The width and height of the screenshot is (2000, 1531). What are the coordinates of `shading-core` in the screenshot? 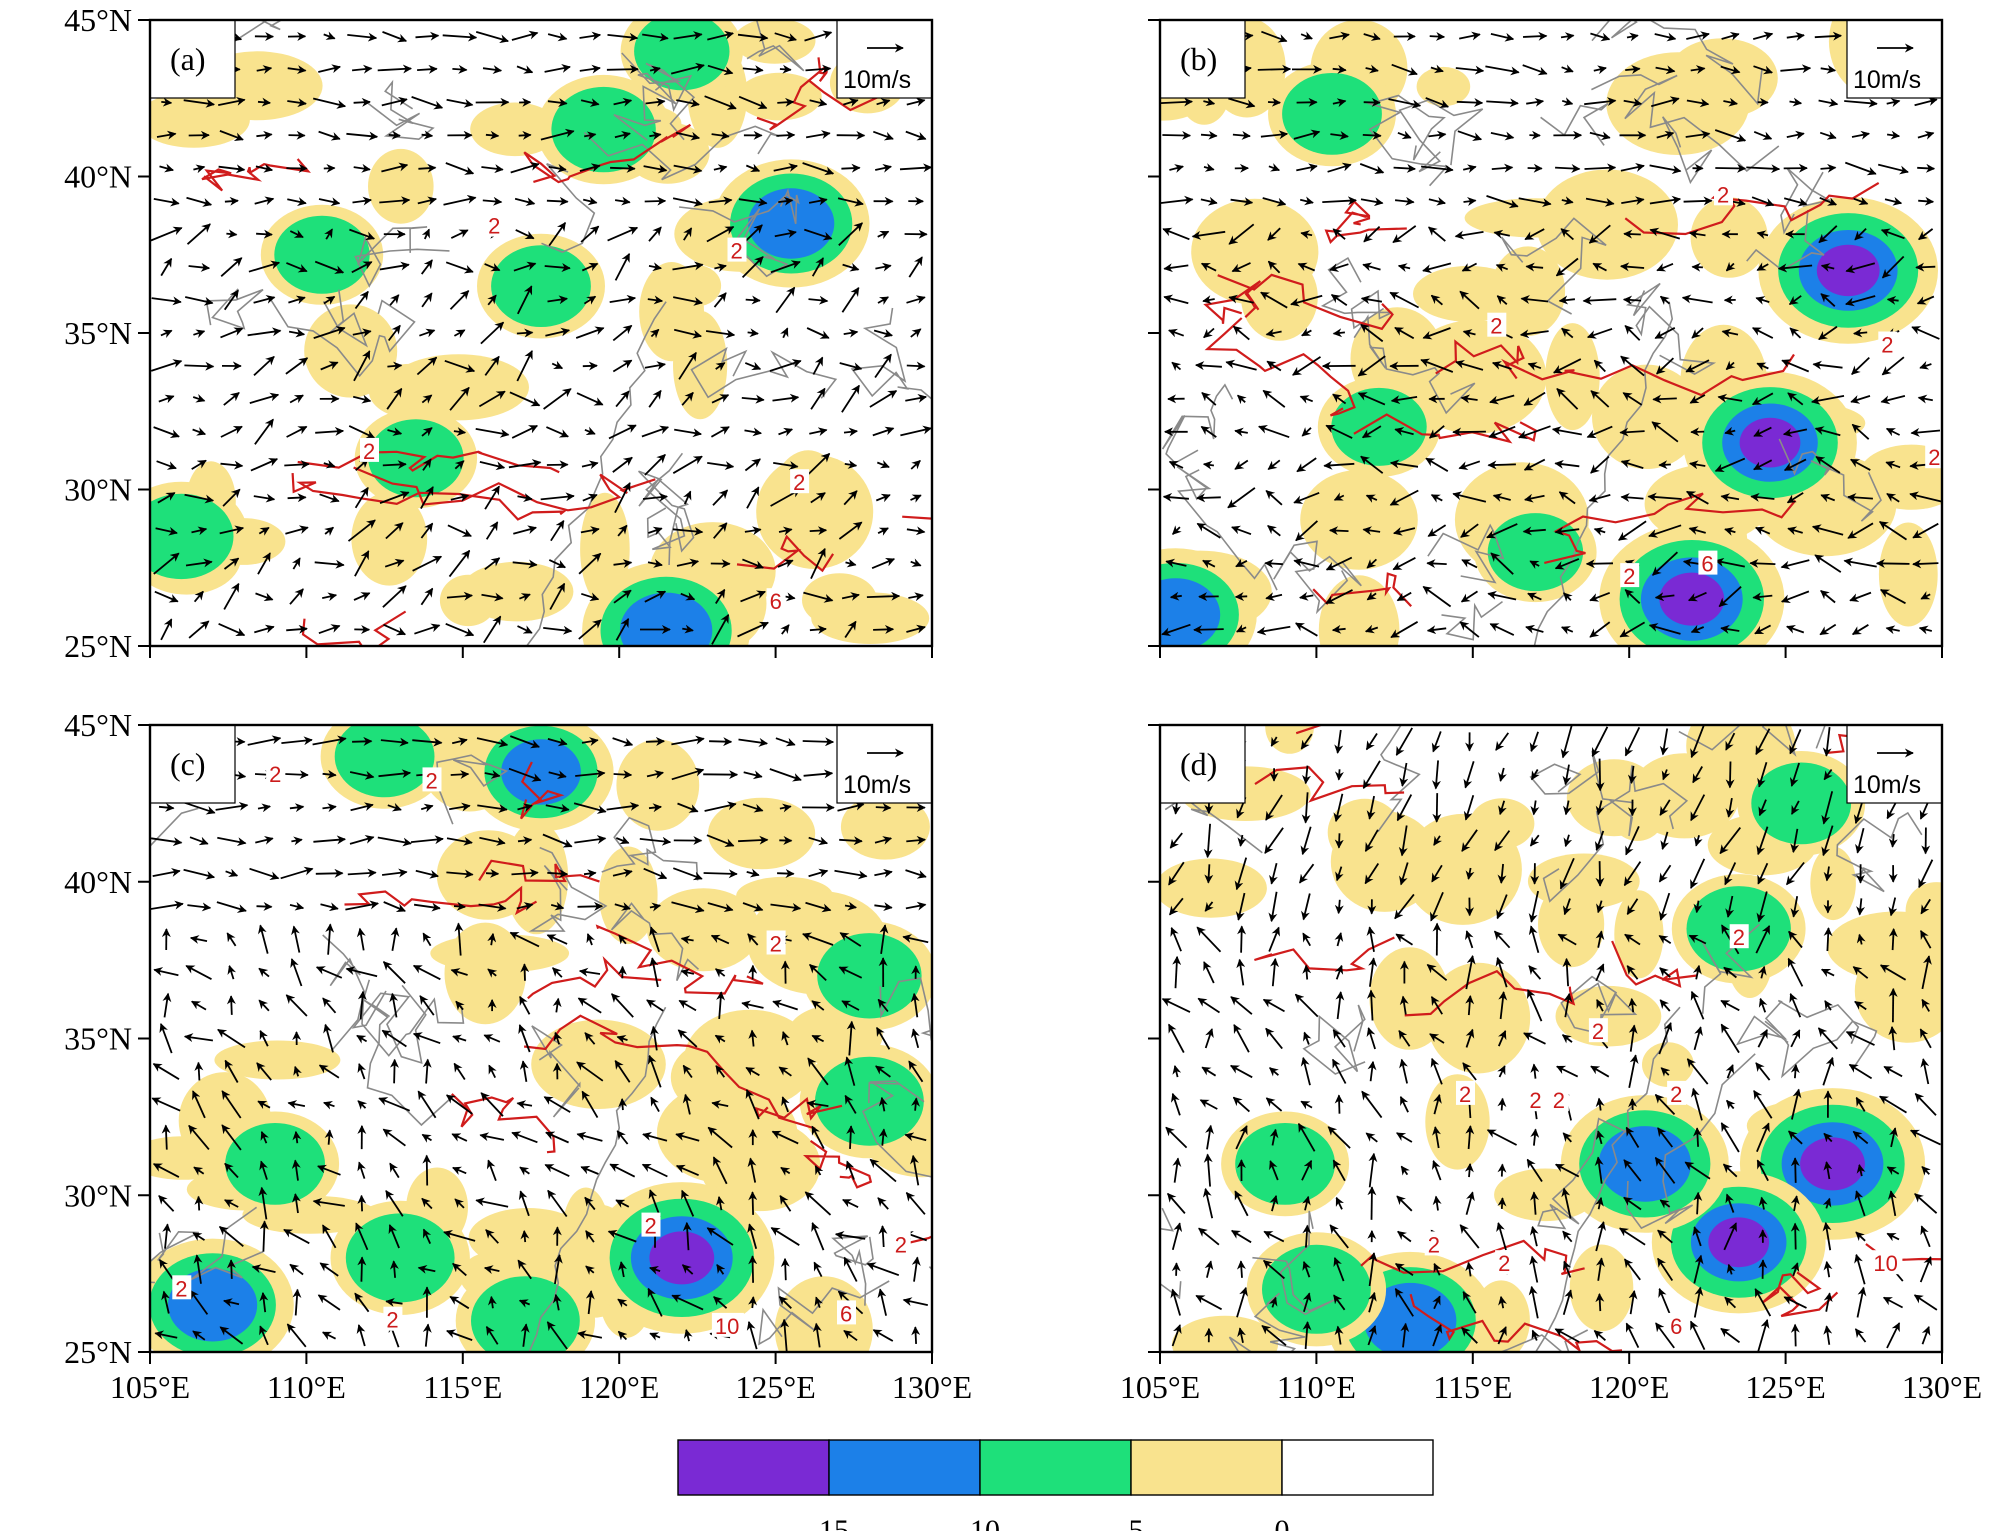 It's located at (1770, 442).